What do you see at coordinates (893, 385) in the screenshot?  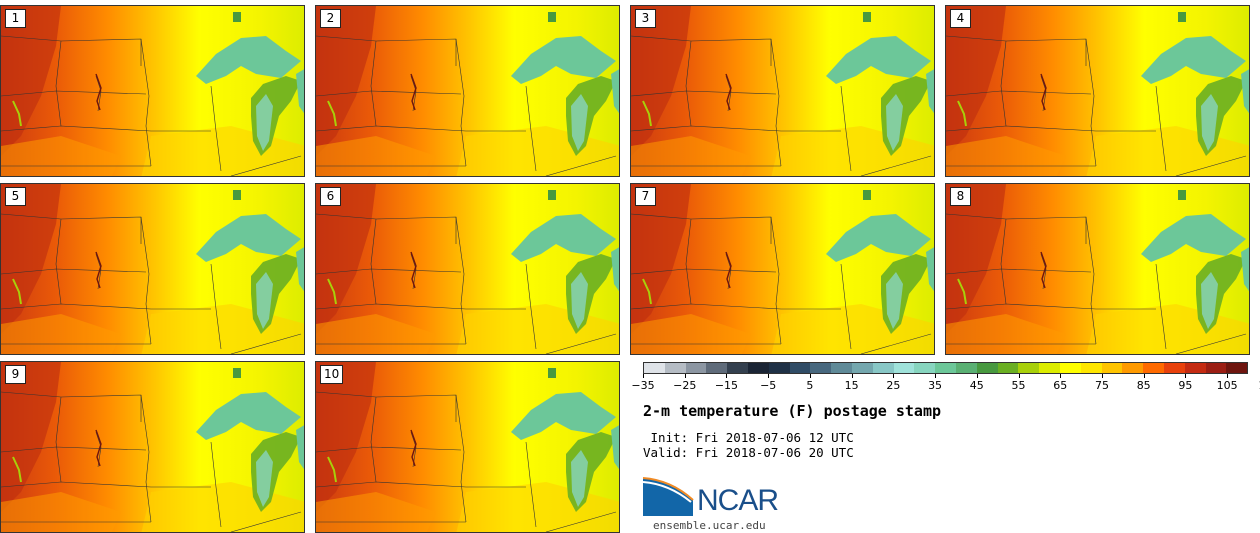 I see `colorbar-tick-label: 25` at bounding box center [893, 385].